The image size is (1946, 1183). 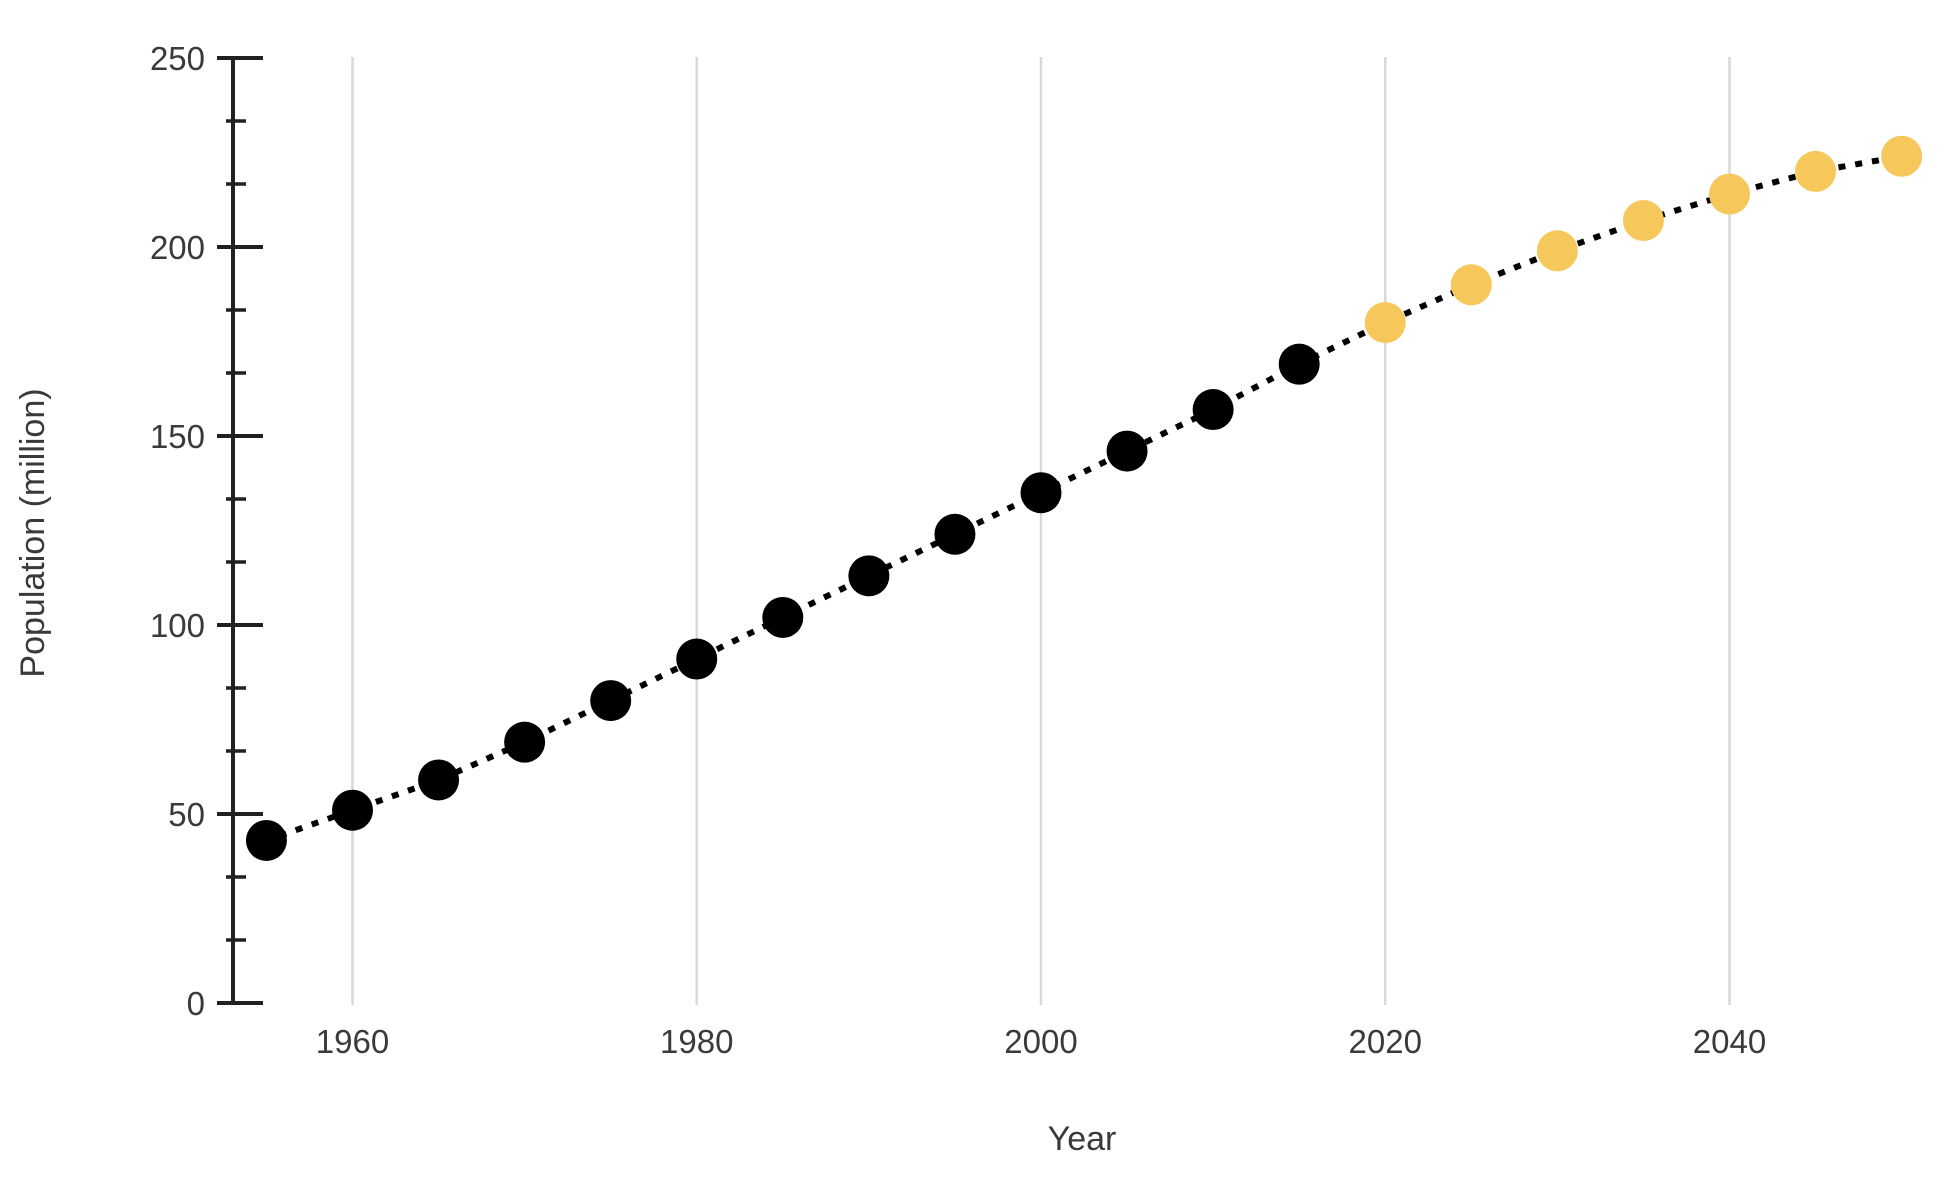 What do you see at coordinates (783, 617) in the screenshot?
I see `data-point-historical-1985` at bounding box center [783, 617].